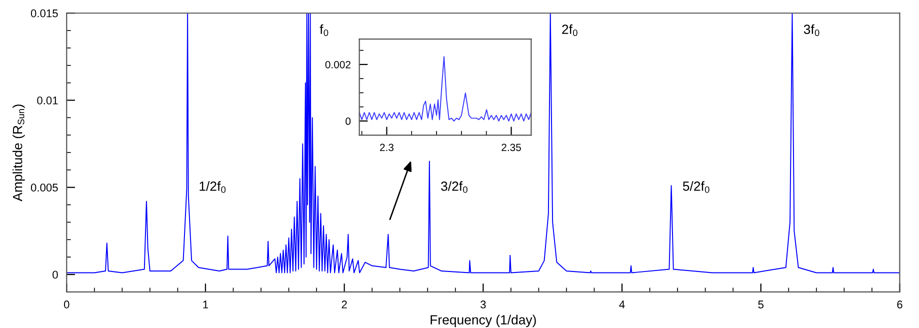 The image size is (919, 328). Describe the element at coordinates (812, 30) in the screenshot. I see `annotation: 3f$_{0}$` at that location.